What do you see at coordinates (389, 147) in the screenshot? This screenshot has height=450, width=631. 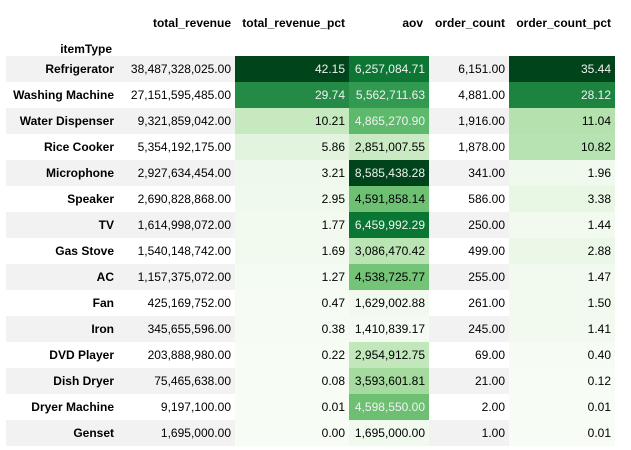 I see `cell-aov: 2,851,007.55` at bounding box center [389, 147].